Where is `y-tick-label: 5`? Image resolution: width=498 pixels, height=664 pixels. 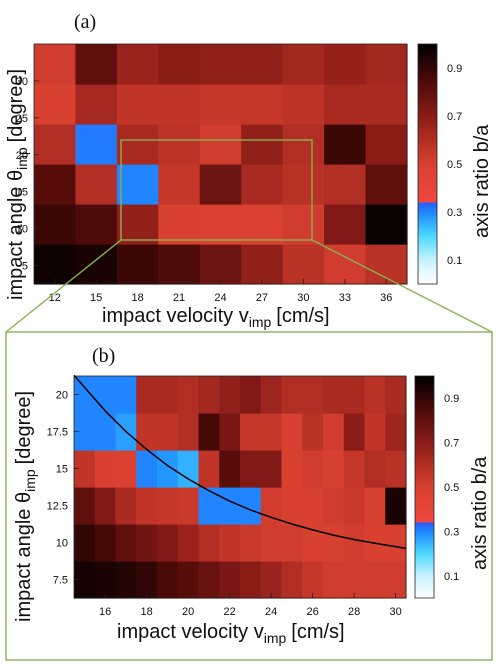 y-tick-label: 5 is located at coordinates (25, 267).